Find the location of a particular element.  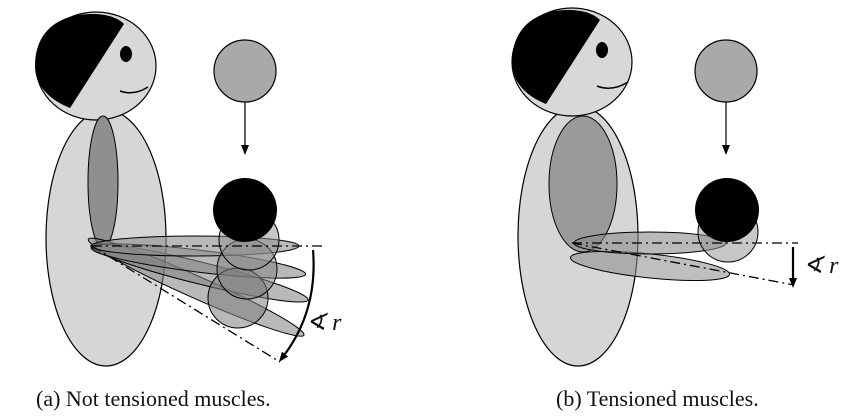

caption-panel-b: (b) Tensioned muscles. is located at coordinates (657, 398).